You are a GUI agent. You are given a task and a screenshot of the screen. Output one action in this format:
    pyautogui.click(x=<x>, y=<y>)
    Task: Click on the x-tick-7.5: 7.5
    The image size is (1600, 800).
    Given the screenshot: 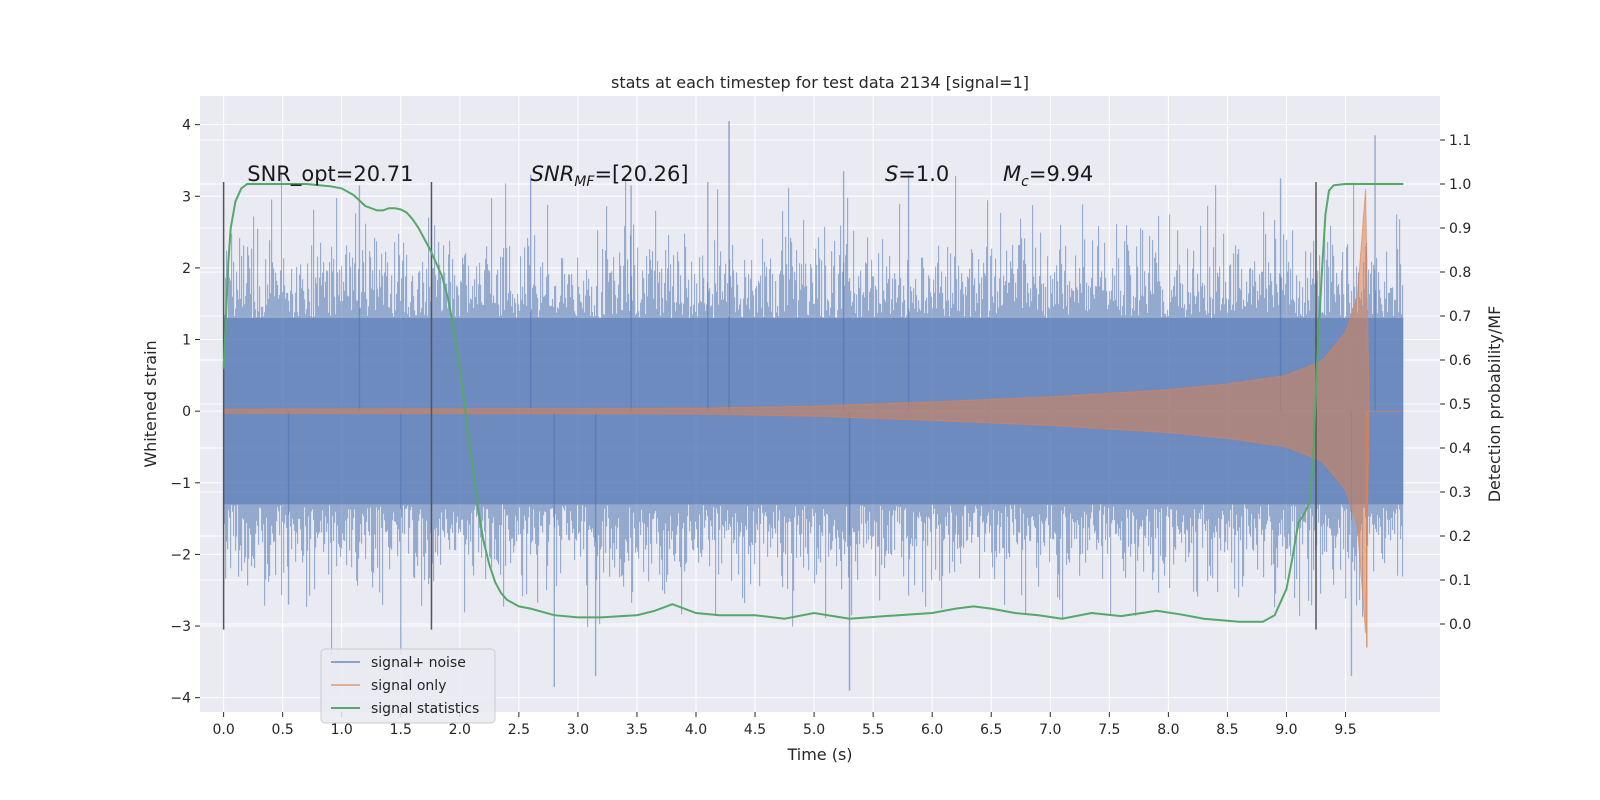 What is the action you would take?
    pyautogui.click(x=1109, y=730)
    